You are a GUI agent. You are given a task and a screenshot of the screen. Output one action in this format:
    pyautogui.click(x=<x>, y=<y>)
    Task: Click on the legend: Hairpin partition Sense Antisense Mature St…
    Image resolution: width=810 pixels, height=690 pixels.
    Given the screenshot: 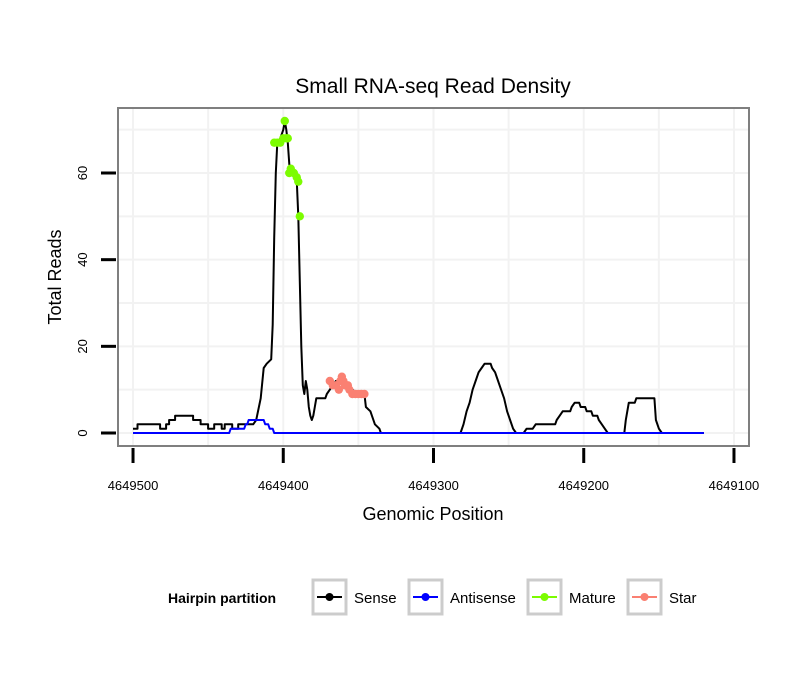 What is the action you would take?
    pyautogui.click(x=432, y=597)
    